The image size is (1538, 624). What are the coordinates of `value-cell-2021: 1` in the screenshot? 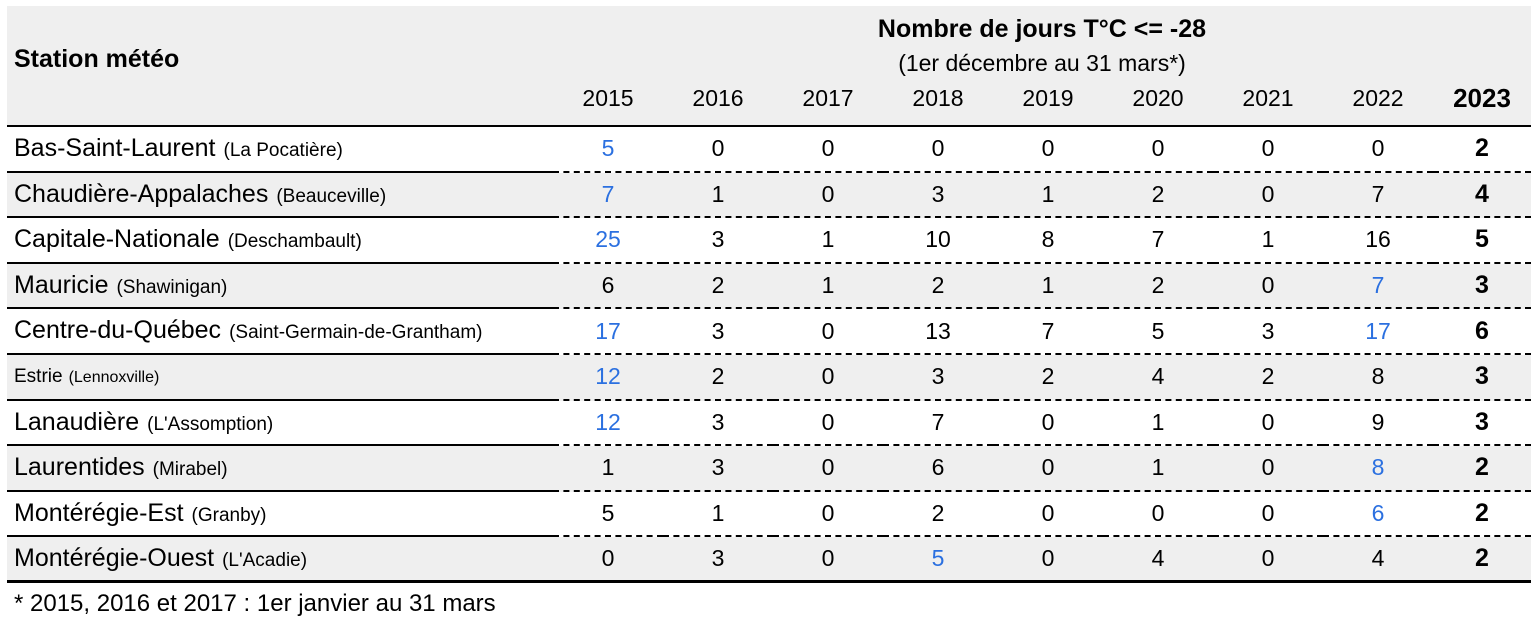 It's located at (1268, 241).